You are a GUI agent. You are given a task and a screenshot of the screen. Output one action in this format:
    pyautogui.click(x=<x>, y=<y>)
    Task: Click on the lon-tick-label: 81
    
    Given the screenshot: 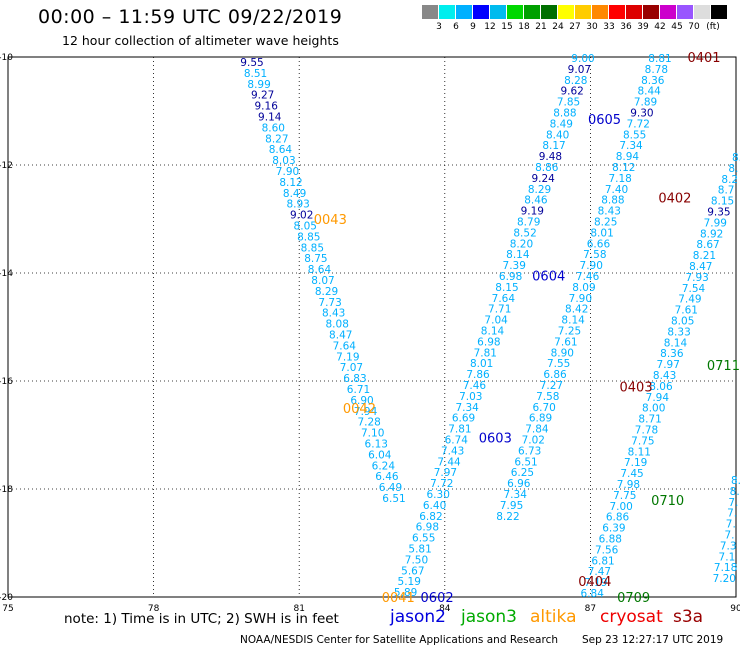 What is the action you would take?
    pyautogui.click(x=298, y=609)
    